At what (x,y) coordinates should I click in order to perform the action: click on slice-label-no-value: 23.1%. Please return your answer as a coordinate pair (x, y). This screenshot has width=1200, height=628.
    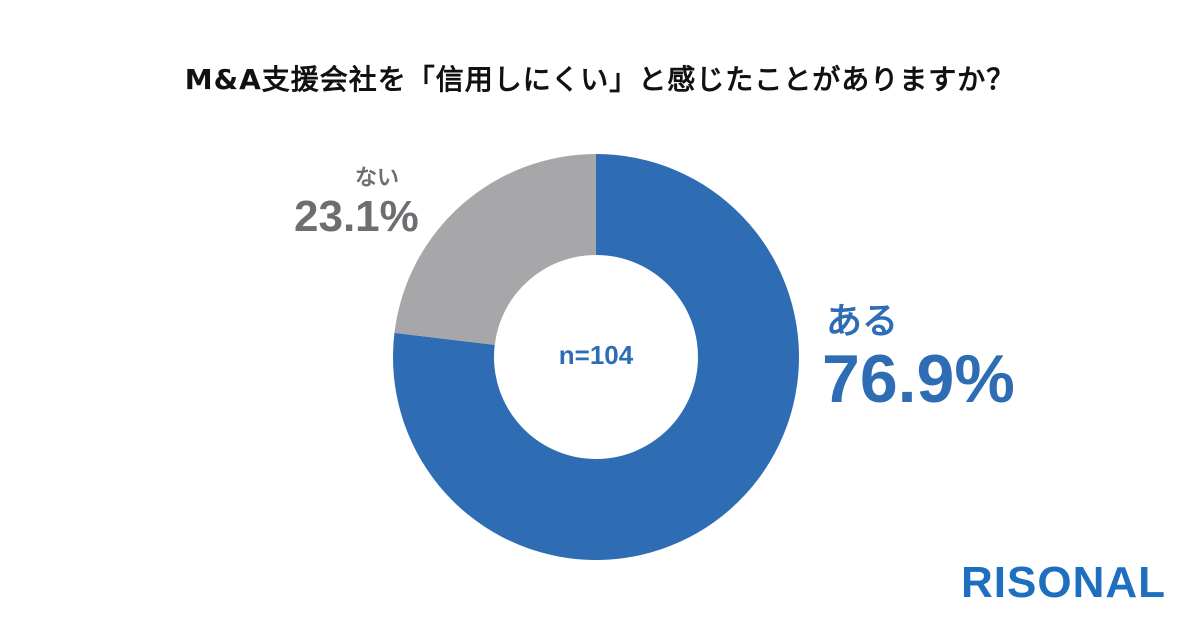
    Looking at the image, I should click on (356, 216).